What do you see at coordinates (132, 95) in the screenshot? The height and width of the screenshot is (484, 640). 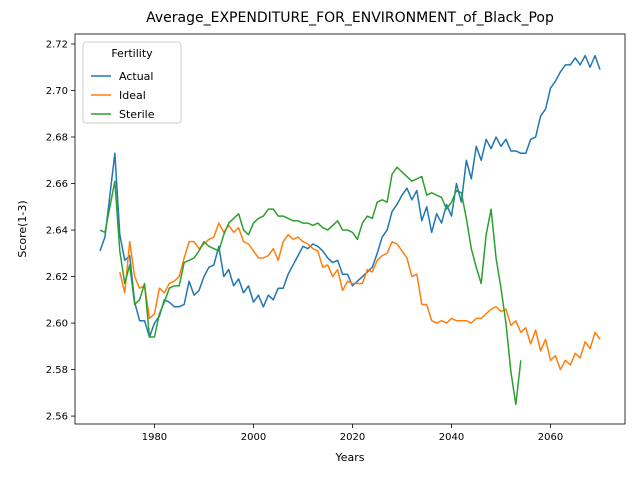 I see `legend-label: Ideal` at bounding box center [132, 95].